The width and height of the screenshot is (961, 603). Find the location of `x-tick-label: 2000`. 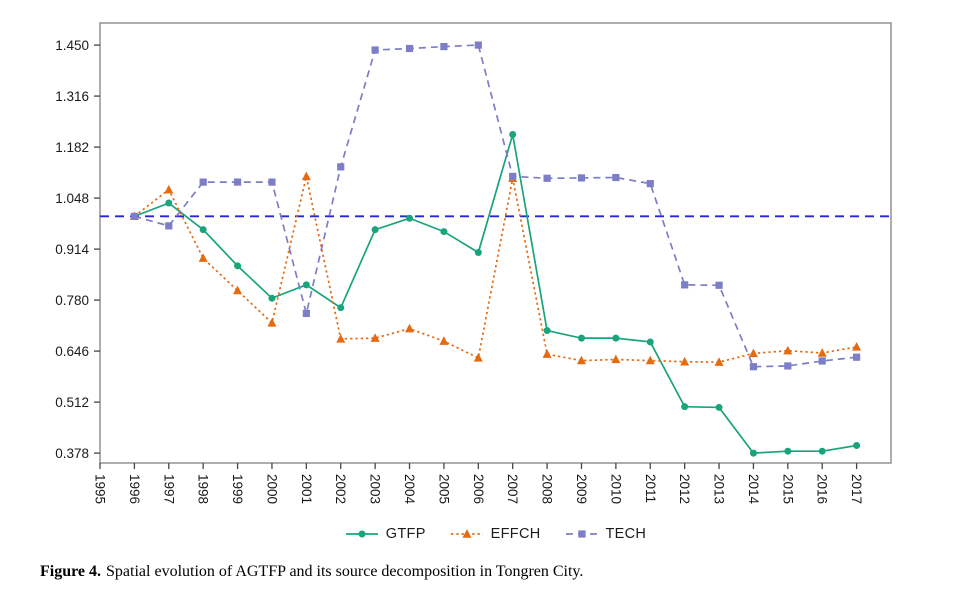

x-tick-label: 2000 is located at coordinates (271, 489).